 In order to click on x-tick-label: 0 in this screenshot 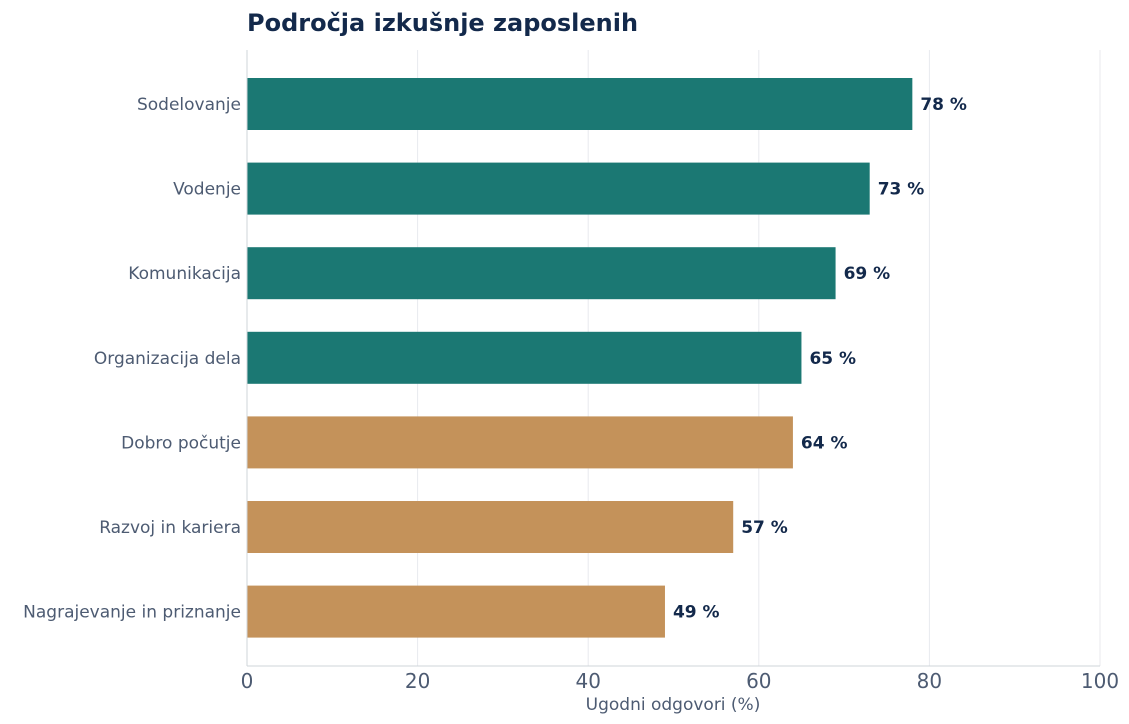, I will do `click(247, 681)`.